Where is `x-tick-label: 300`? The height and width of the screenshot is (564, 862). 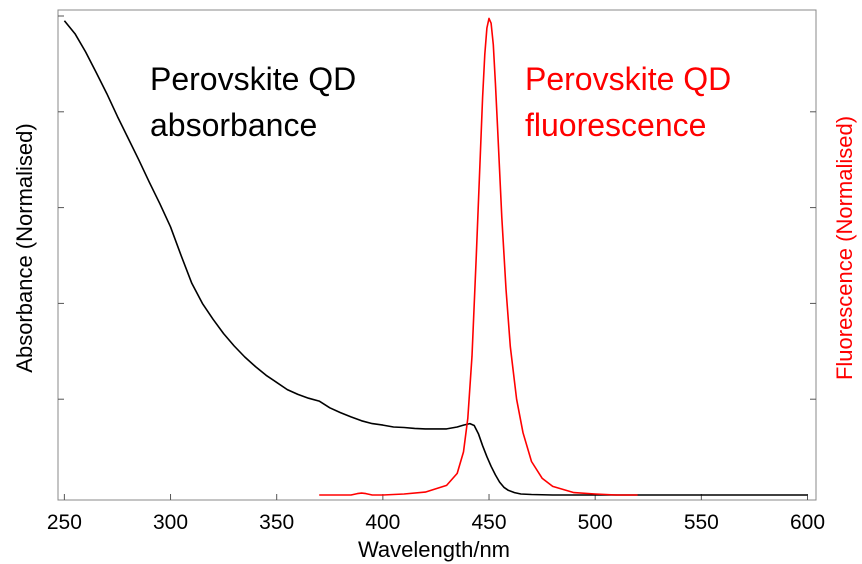
x-tick-label: 300 is located at coordinates (170, 522).